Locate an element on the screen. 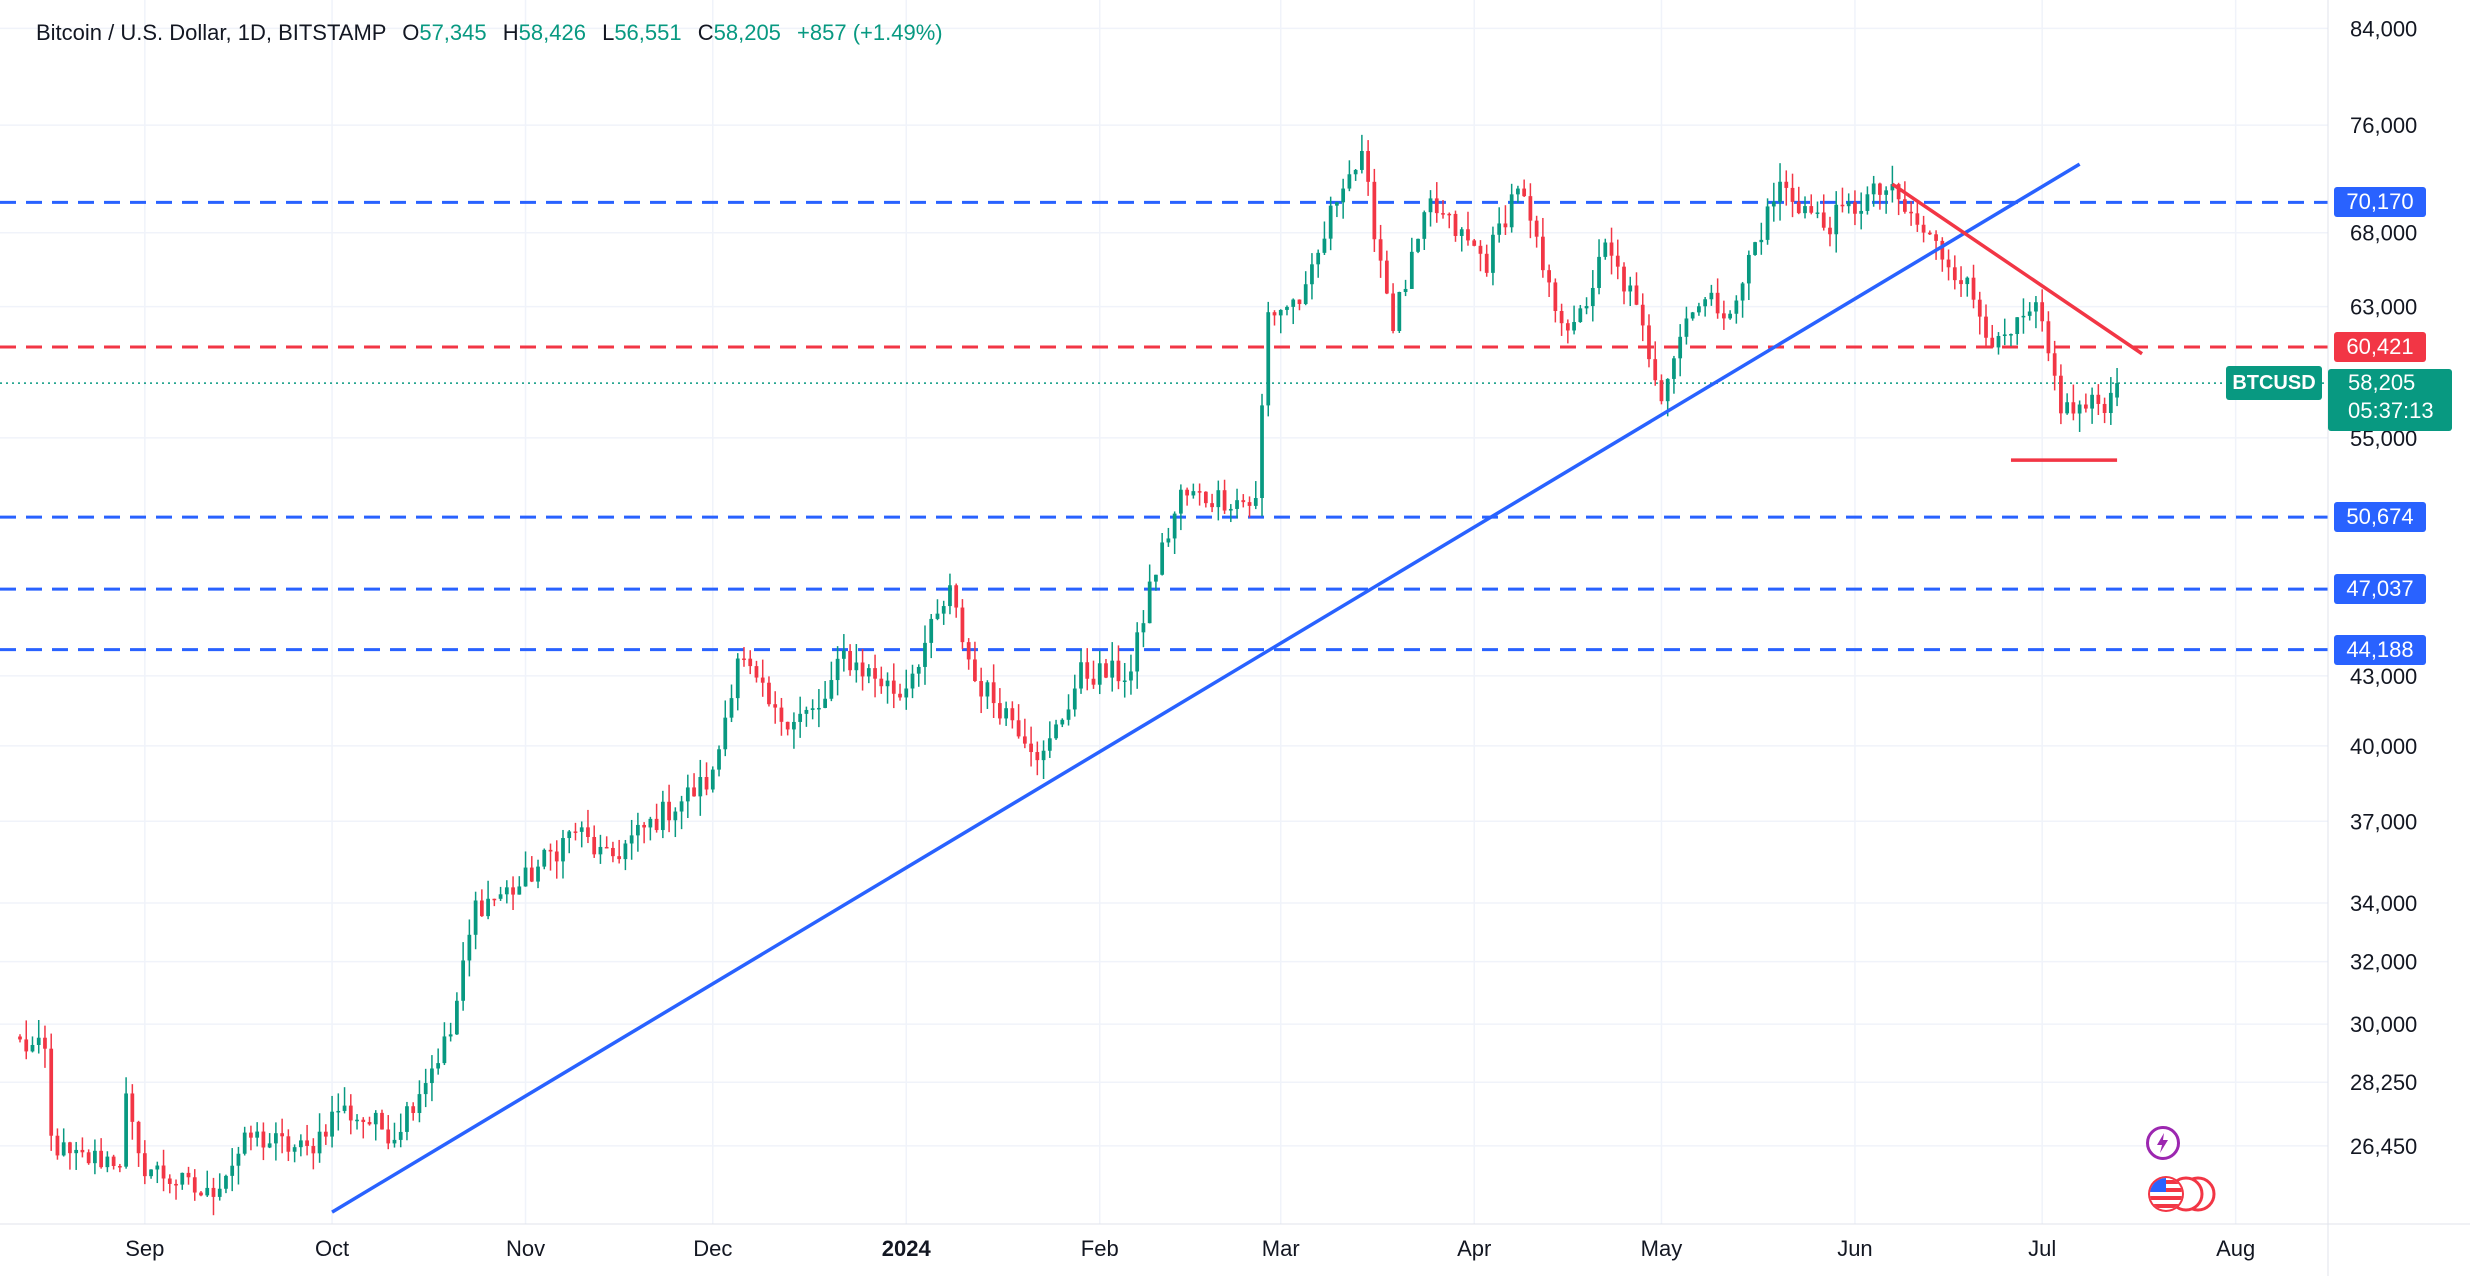  level-badge: 50,674 is located at coordinates (2380, 517).